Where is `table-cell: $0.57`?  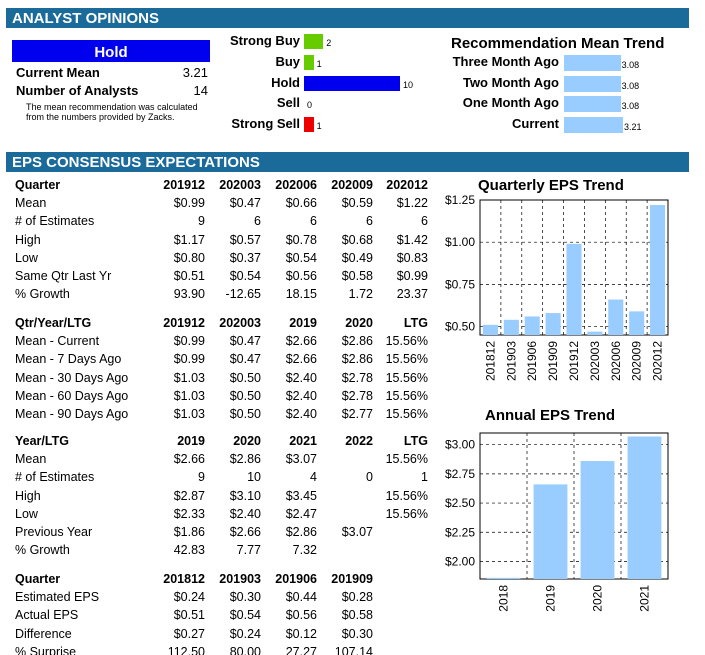
table-cell: $0.57 is located at coordinates (245, 239).